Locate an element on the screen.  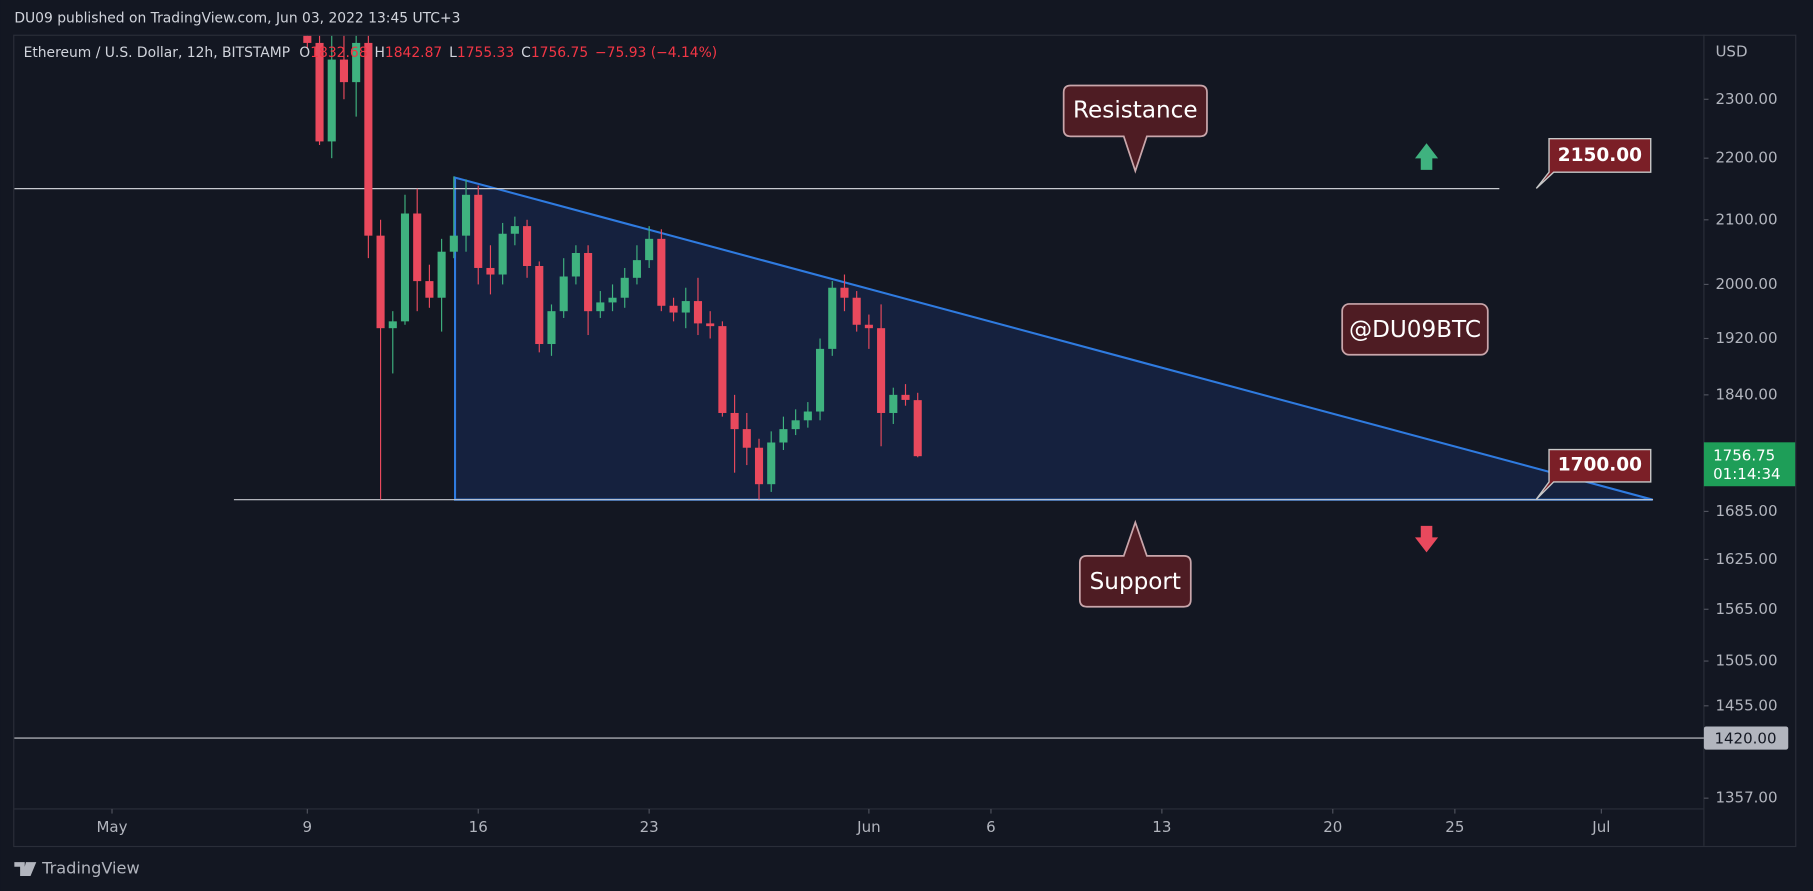
last-price-box is located at coordinates (1749, 464).